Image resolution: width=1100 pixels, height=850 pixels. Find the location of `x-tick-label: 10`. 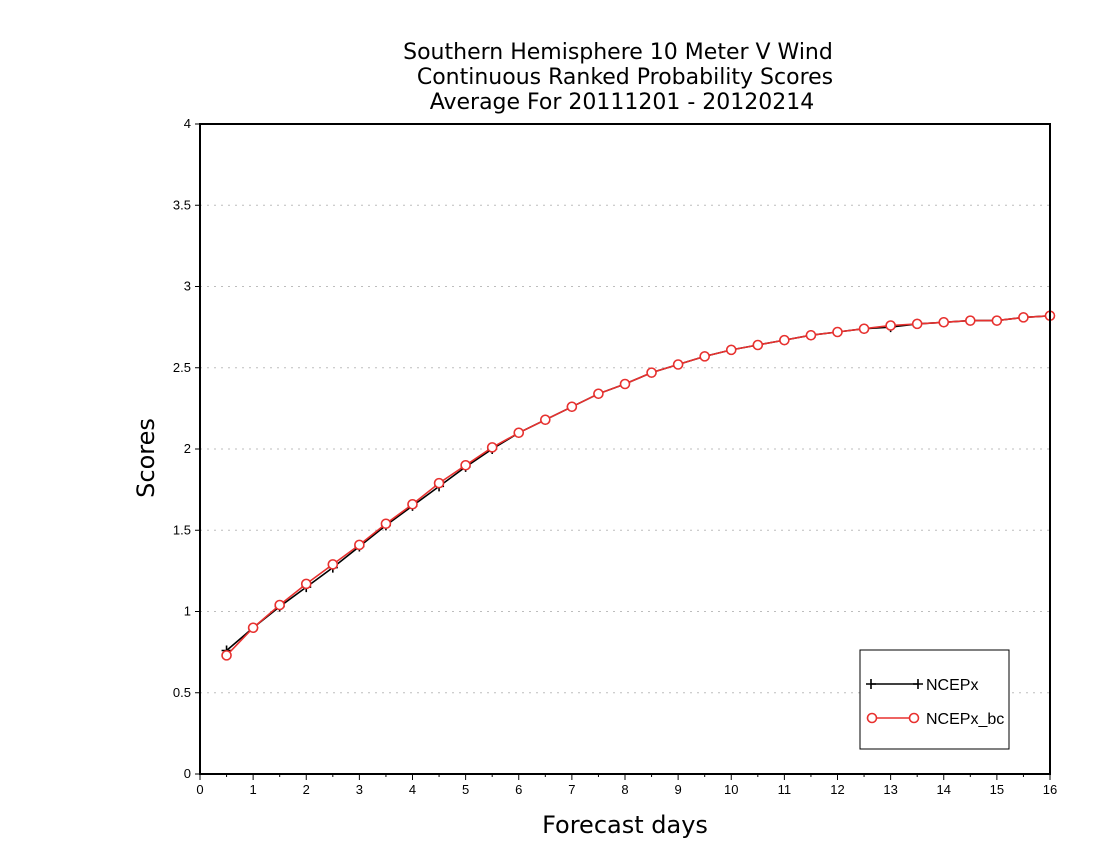

x-tick-label: 10 is located at coordinates (731, 789).